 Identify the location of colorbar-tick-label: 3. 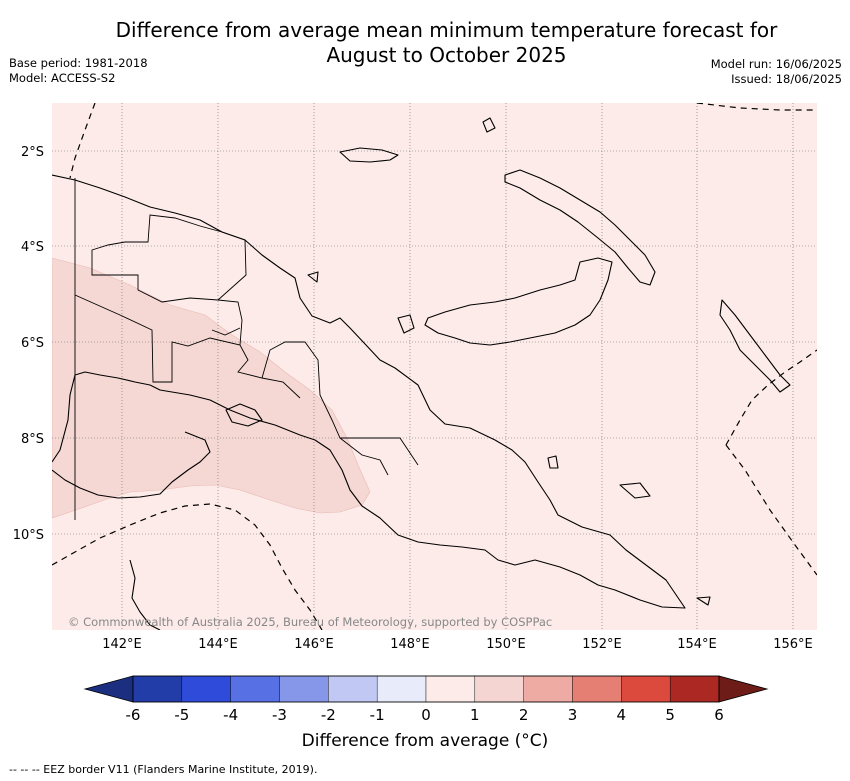
(573, 715).